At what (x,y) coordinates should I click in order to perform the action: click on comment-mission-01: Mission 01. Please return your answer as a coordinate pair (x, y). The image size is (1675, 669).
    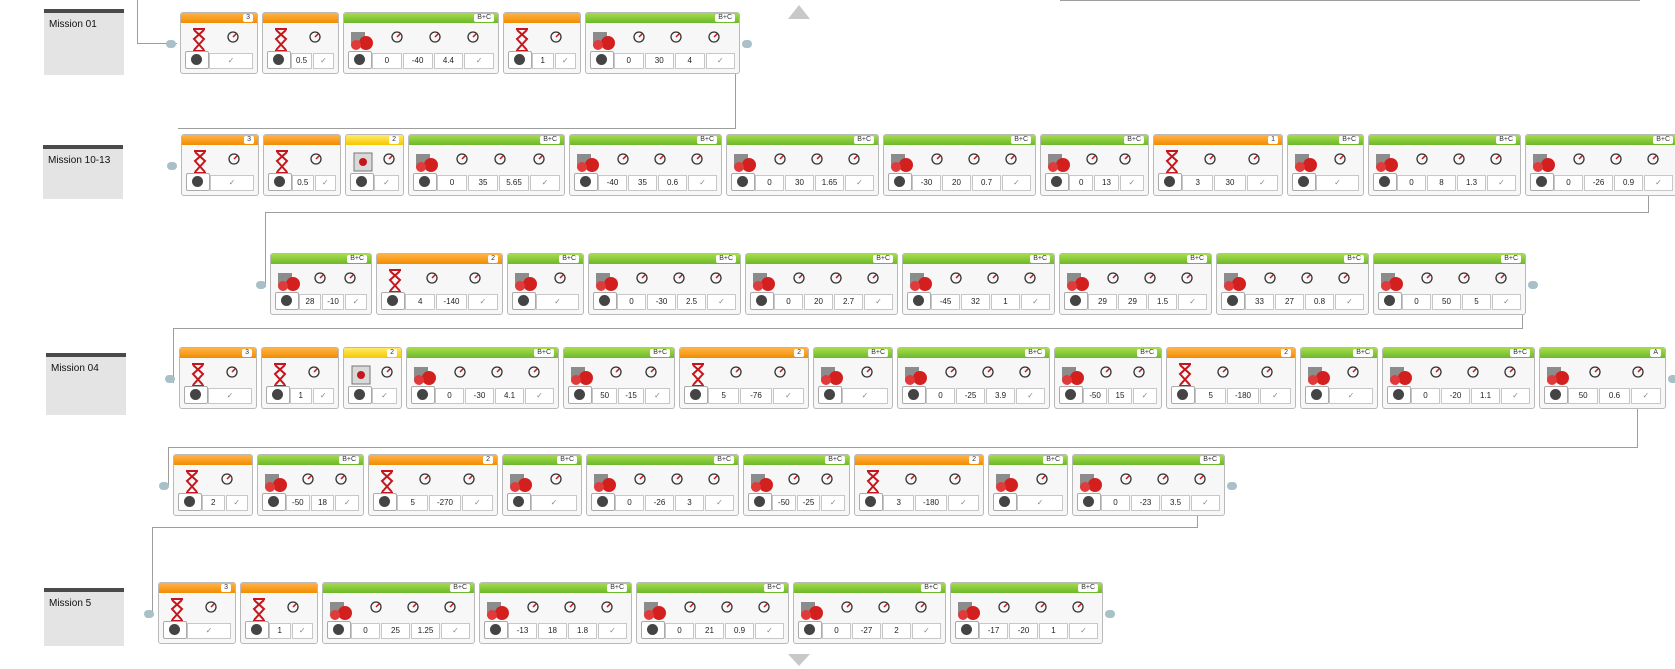
    Looking at the image, I should click on (84, 42).